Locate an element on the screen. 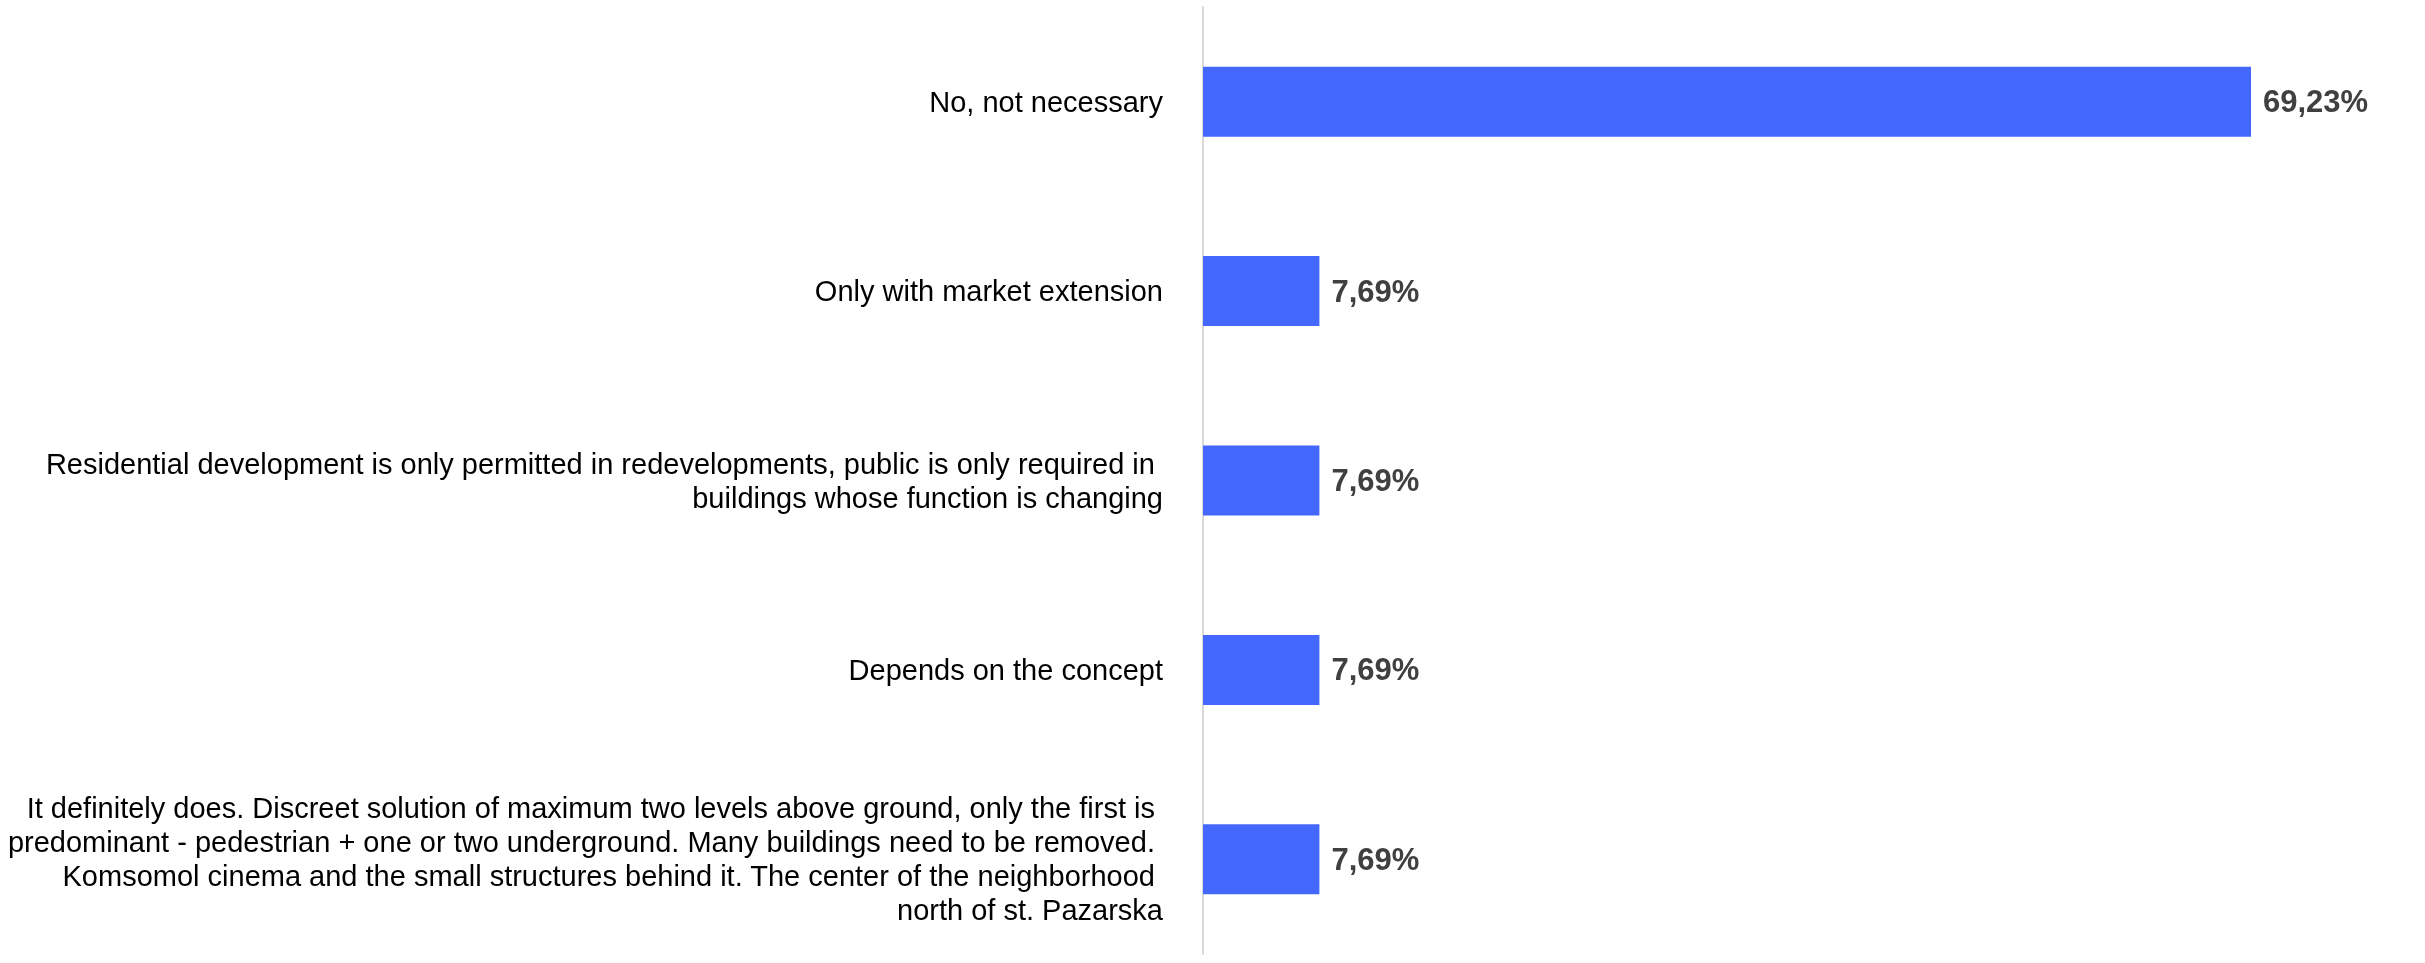  data-label: 69,23% is located at coordinates (2316, 102).